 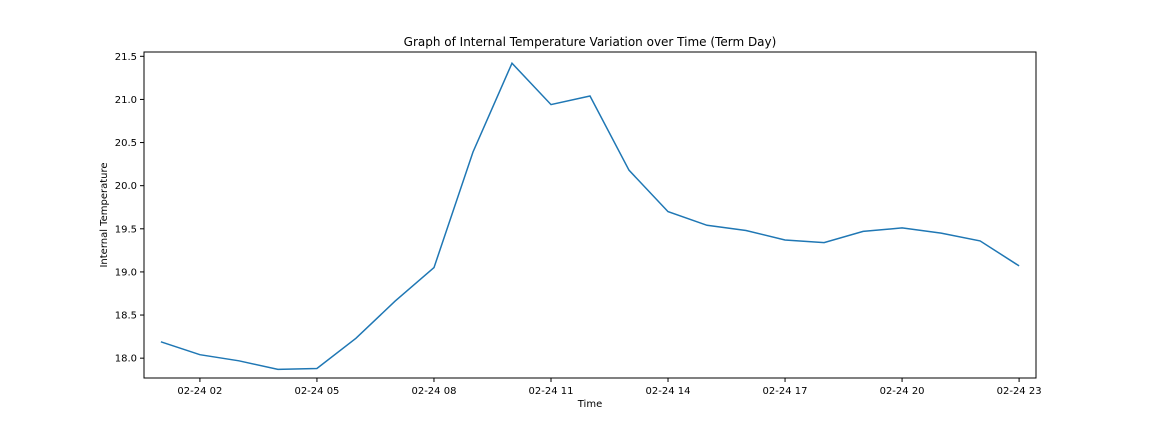 I want to click on y-tick-label: 18.0, so click(x=126, y=359).